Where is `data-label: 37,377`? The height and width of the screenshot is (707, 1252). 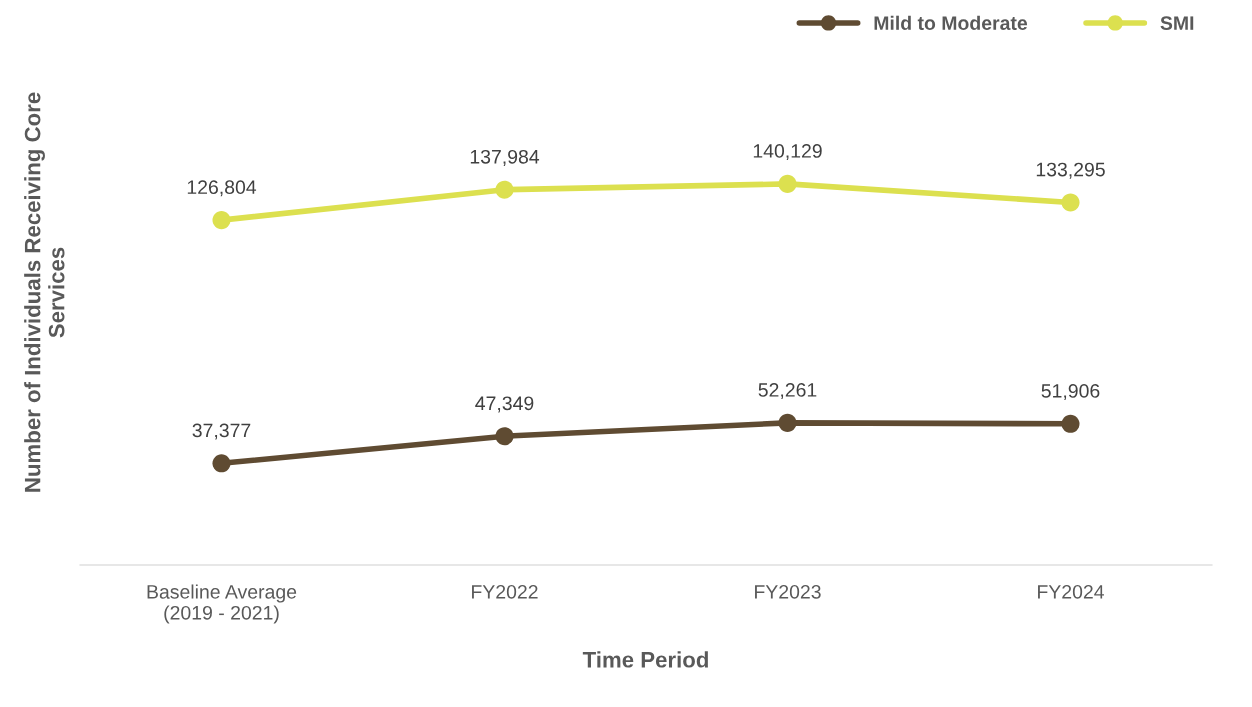
data-label: 37,377 is located at coordinates (221, 431).